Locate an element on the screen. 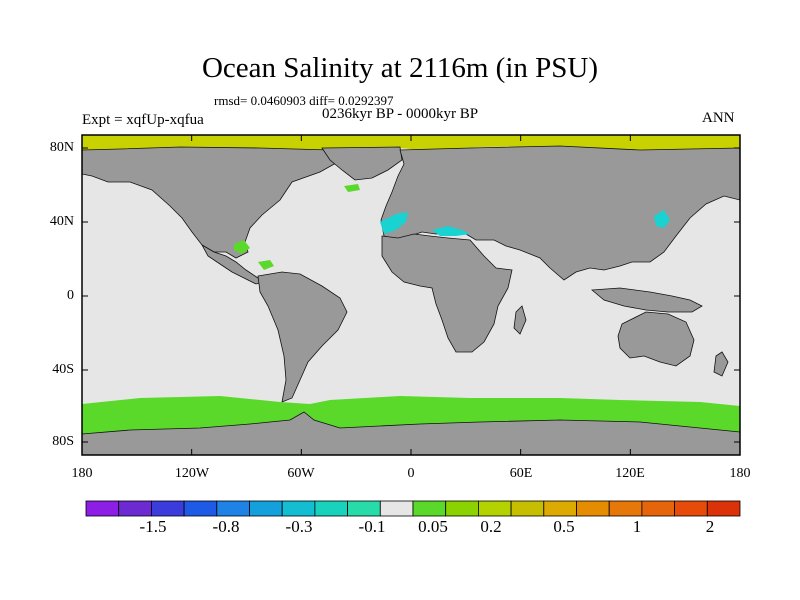 The image size is (800, 600). experiment-label: Expt = xqfUp-xqfua is located at coordinates (143, 120).